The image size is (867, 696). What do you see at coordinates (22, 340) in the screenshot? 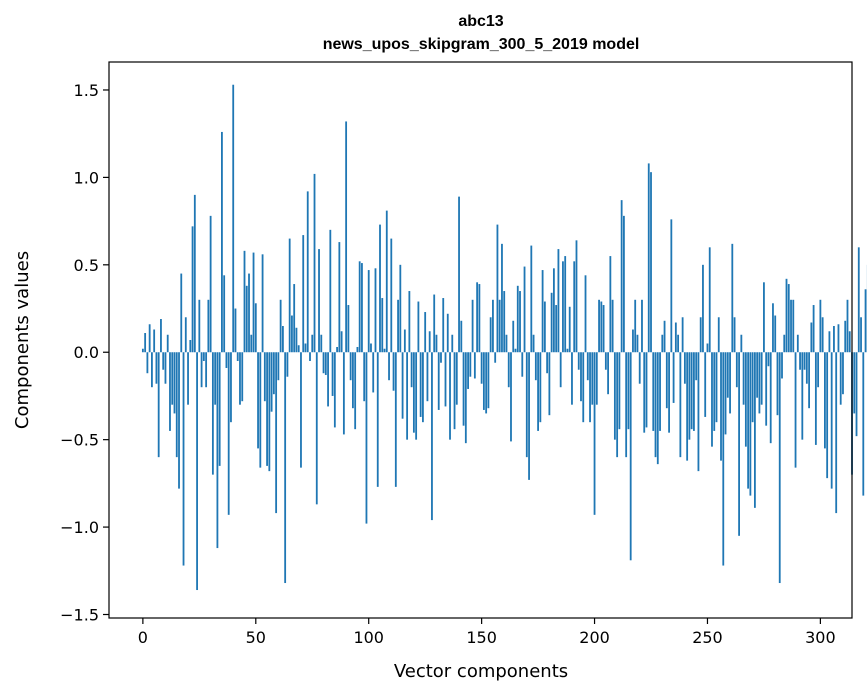
I see `y-axis-label: Components values` at bounding box center [22, 340].